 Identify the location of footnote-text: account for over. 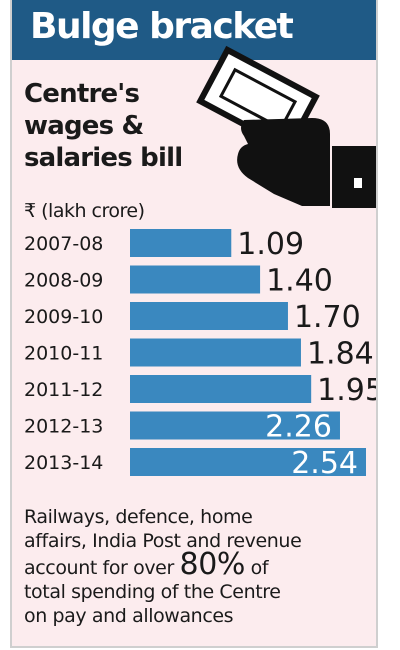
(99, 568).